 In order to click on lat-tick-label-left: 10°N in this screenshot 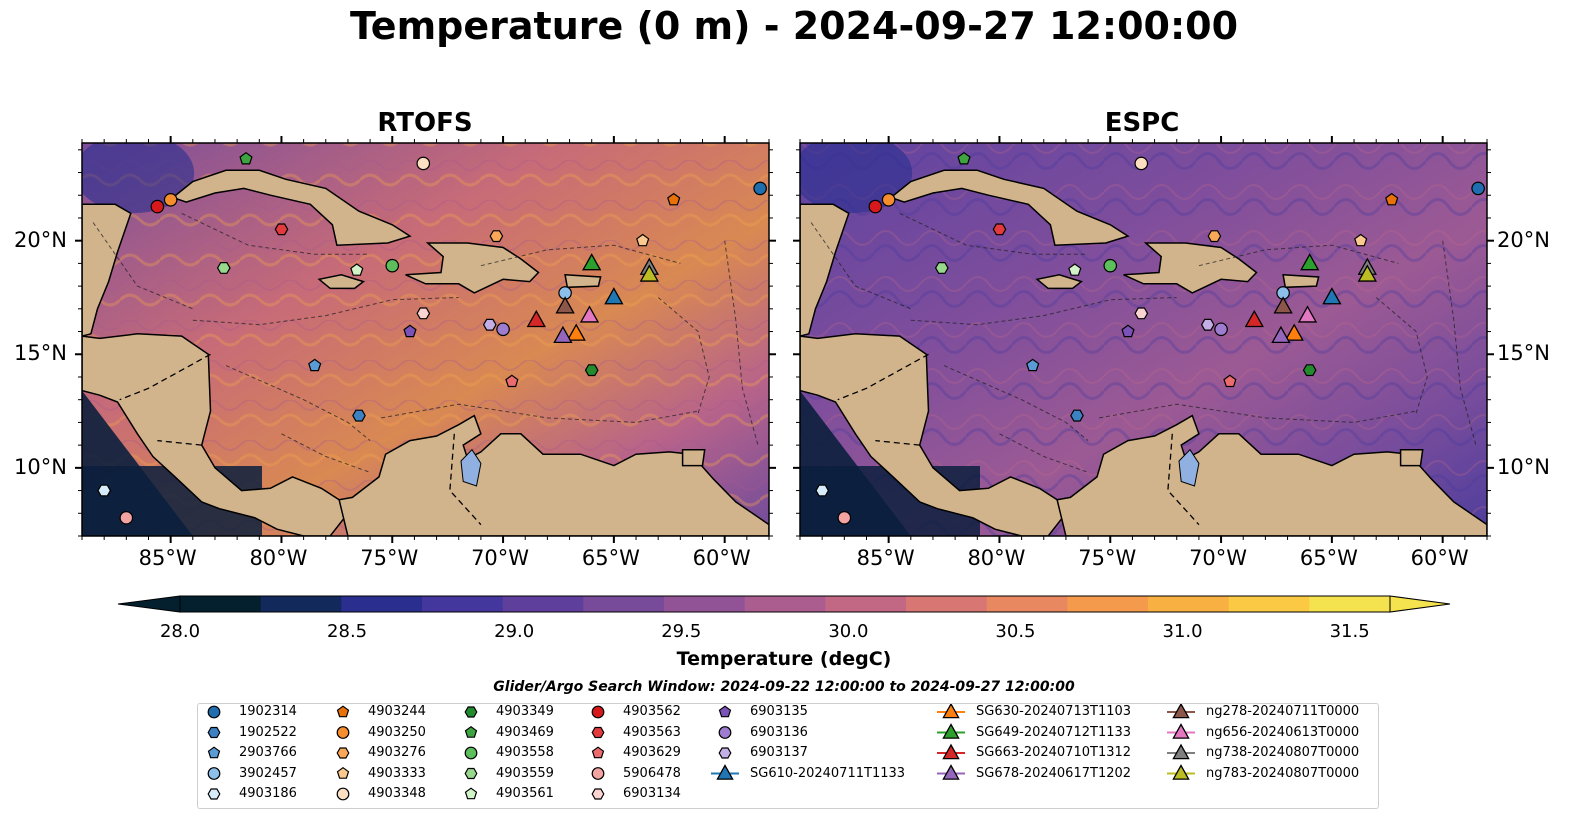, I will do `click(40, 466)`.